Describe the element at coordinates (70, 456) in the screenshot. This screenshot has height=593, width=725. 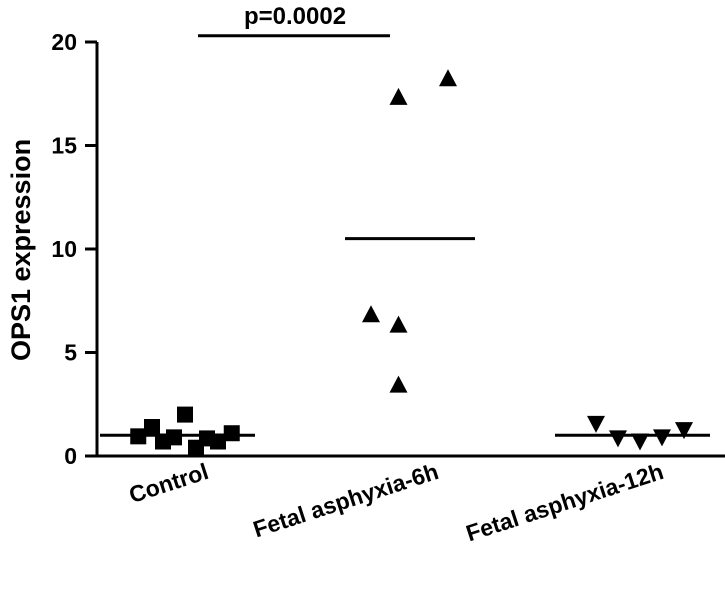
I see `y-tick-label: 0` at that location.